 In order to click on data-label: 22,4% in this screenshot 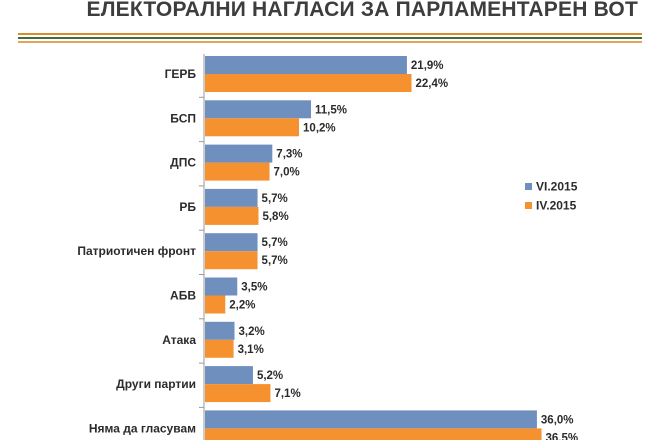, I will do `click(432, 84)`.